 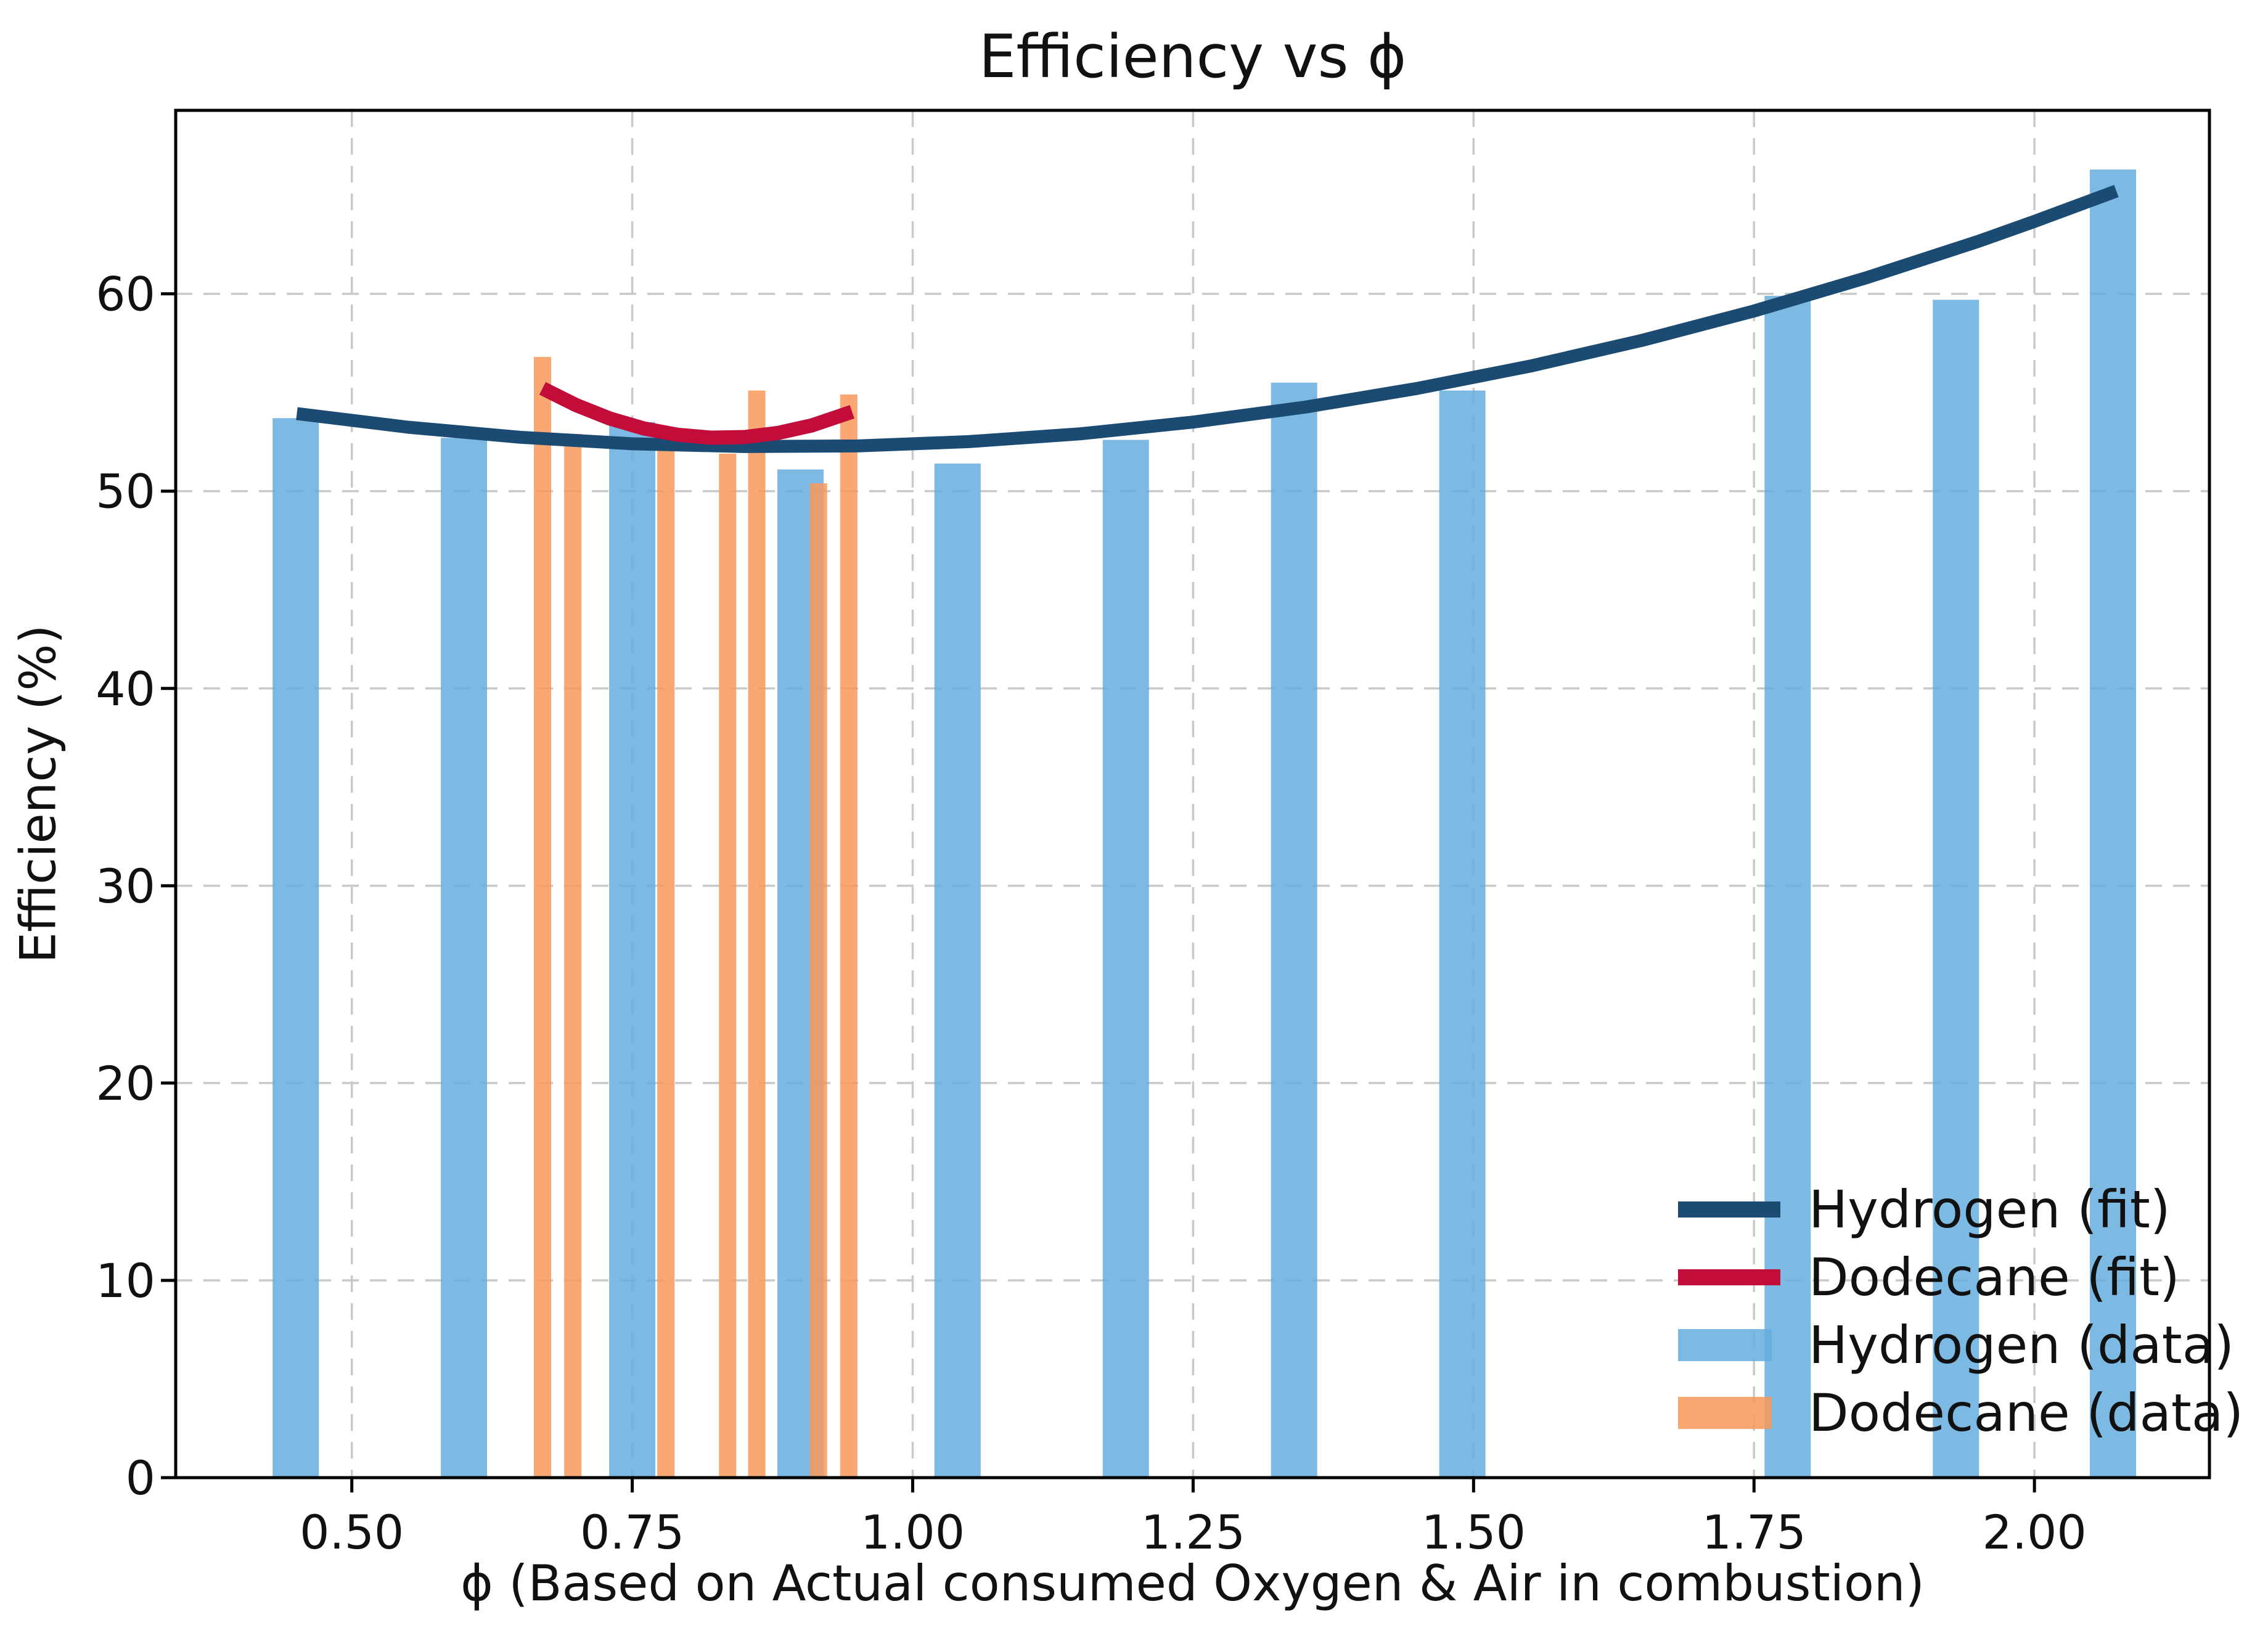 What do you see at coordinates (125, 688) in the screenshot?
I see `y-tick-label: 40` at bounding box center [125, 688].